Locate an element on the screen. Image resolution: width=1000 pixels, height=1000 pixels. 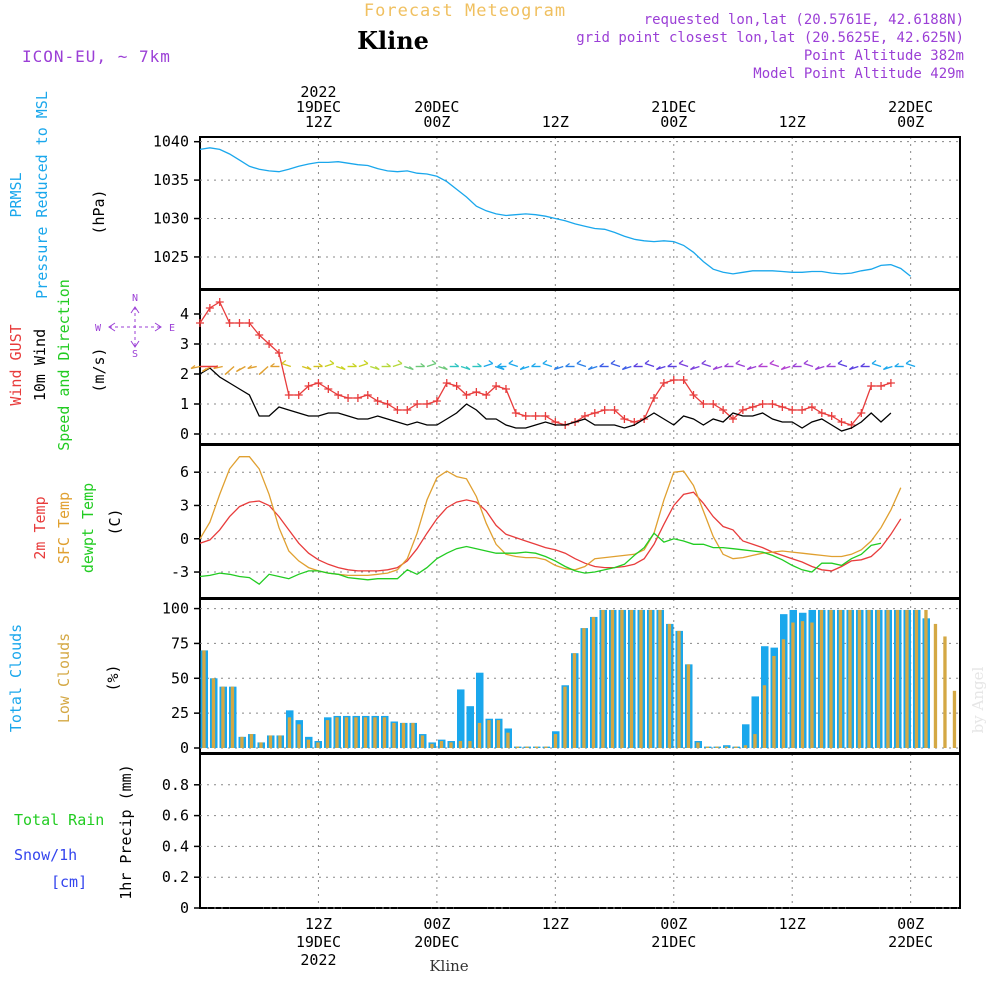
top-time-label: 22DEC is located at coordinates (910, 107).